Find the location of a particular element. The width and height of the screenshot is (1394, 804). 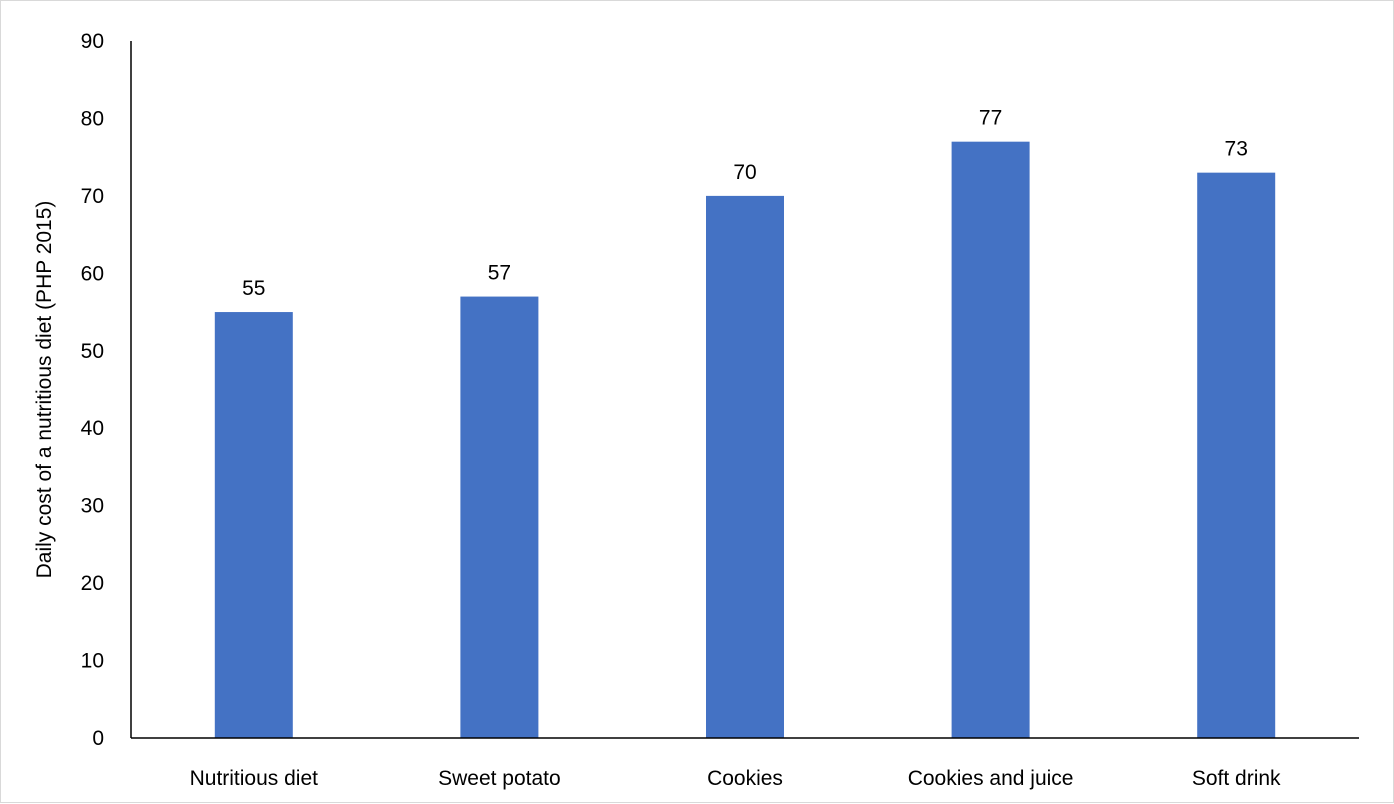

x-tick-label: Cookies and juice is located at coordinates (991, 778).